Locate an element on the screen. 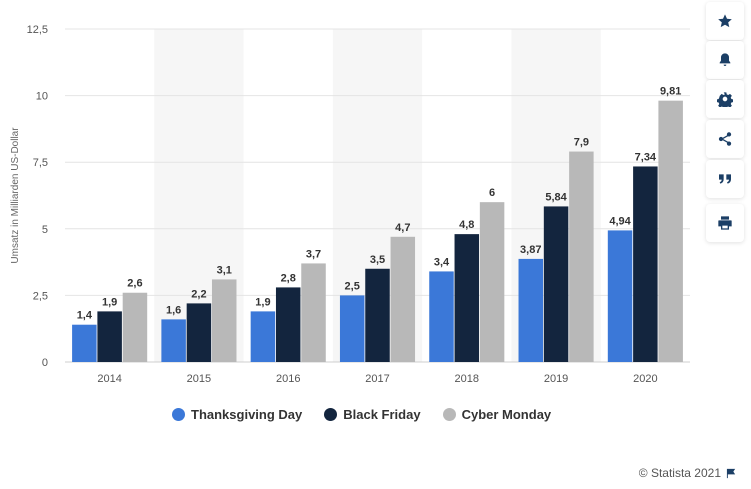  print-button is located at coordinates (725, 223).